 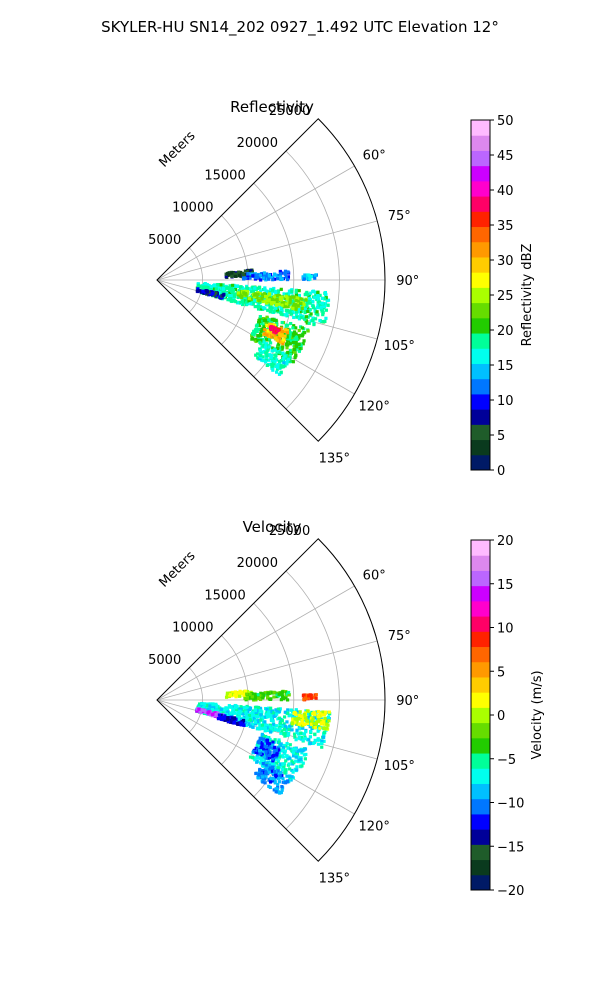 I want to click on azimuth-tick-label: 75°, so click(x=399, y=216).